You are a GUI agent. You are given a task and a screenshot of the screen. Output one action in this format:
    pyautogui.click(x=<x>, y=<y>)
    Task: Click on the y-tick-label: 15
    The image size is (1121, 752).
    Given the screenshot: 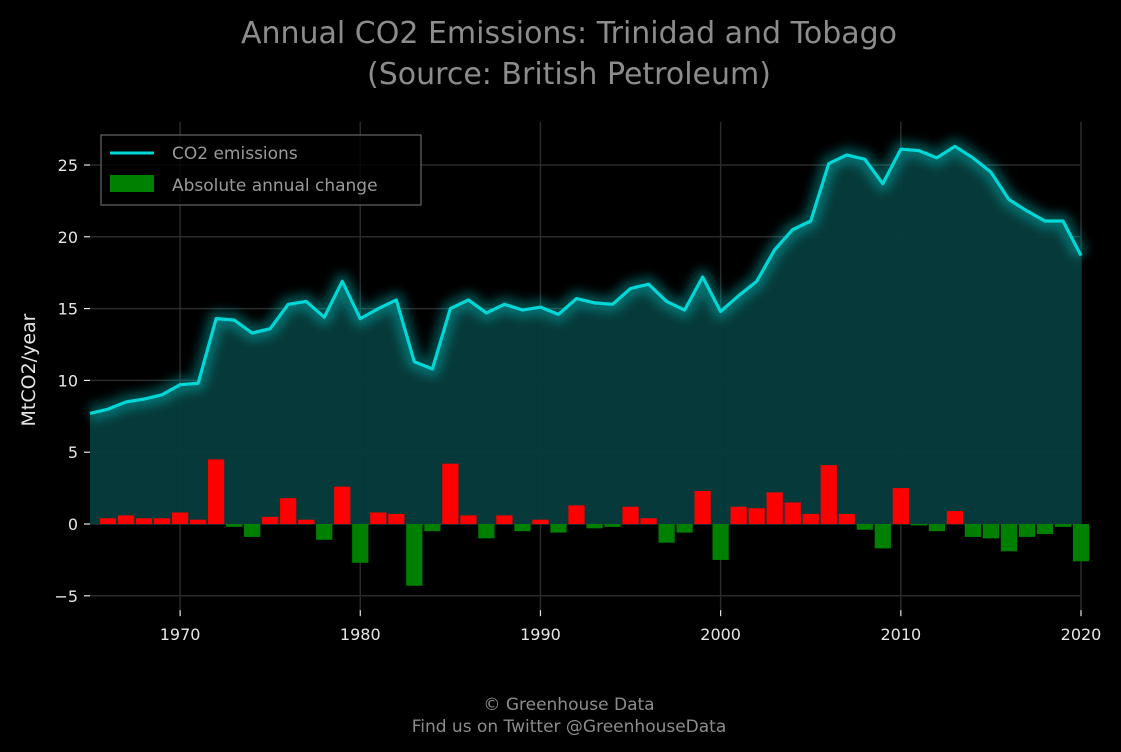 What is the action you would take?
    pyautogui.click(x=68, y=309)
    